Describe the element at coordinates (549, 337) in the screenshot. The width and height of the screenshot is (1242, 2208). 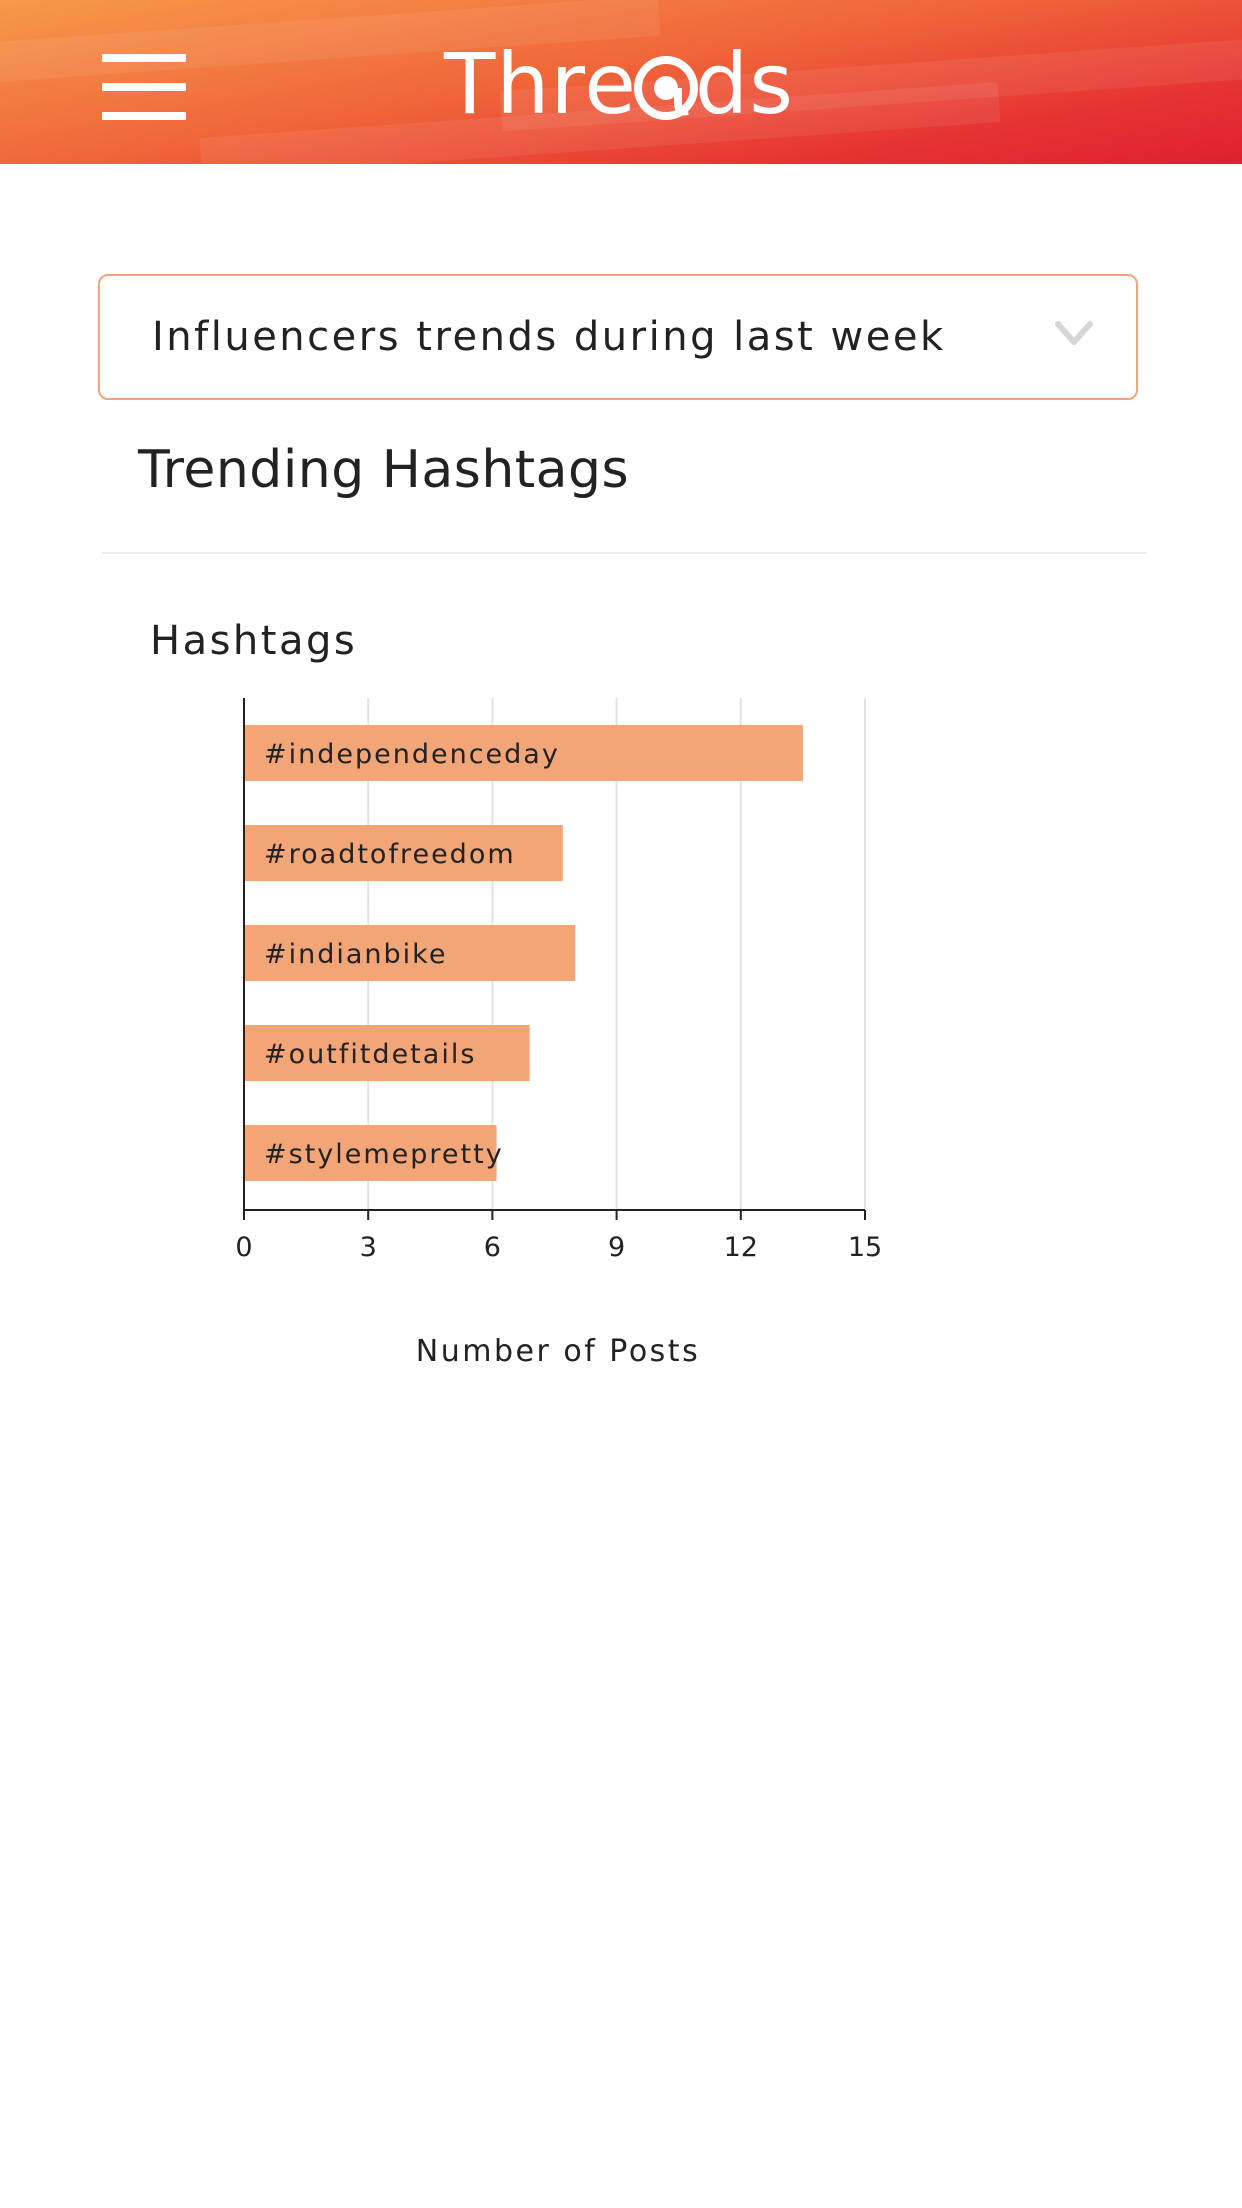
I see `trend-period-value: Influencers trends during last week` at that location.